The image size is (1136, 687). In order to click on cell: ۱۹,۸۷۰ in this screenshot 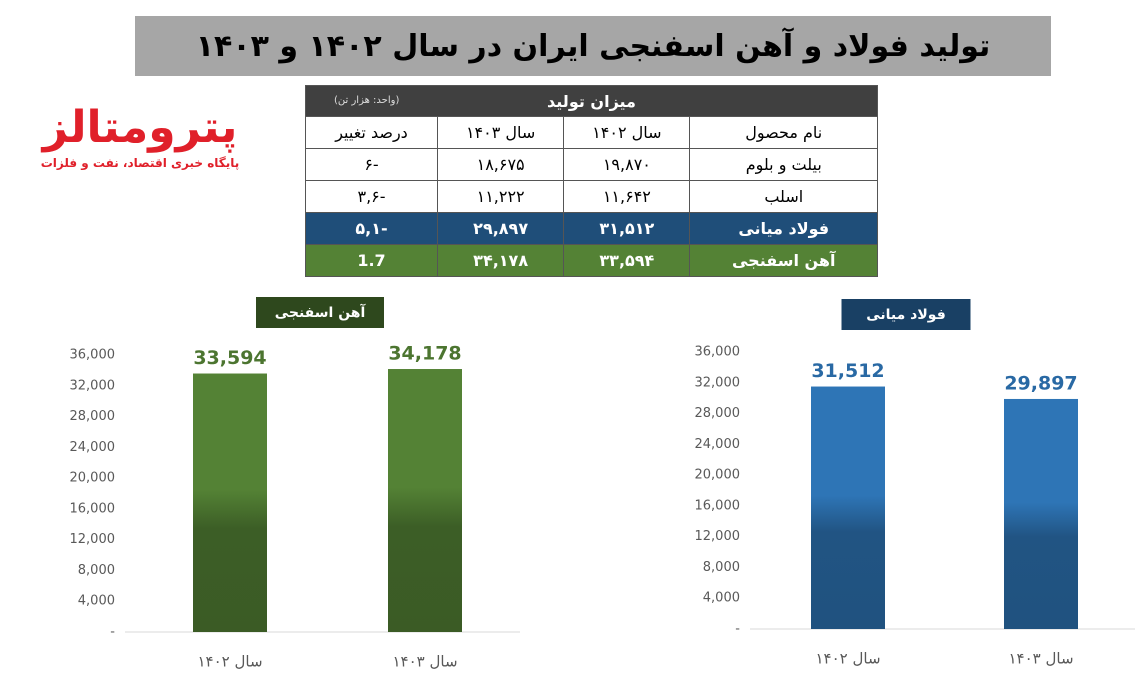, I will do `click(627, 164)`.